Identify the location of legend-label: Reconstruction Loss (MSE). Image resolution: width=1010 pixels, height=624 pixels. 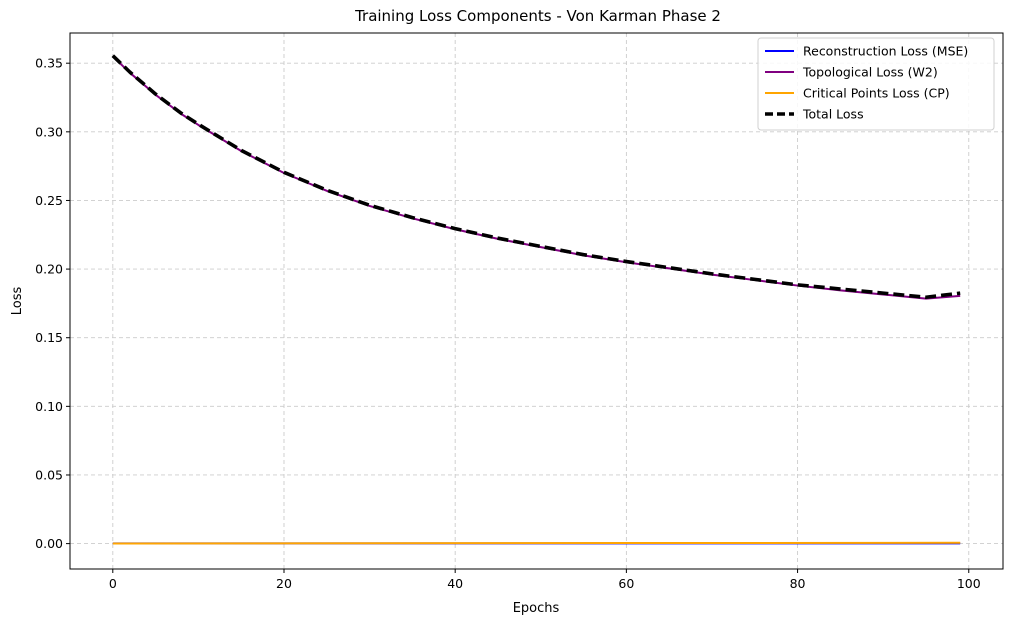
(885, 51).